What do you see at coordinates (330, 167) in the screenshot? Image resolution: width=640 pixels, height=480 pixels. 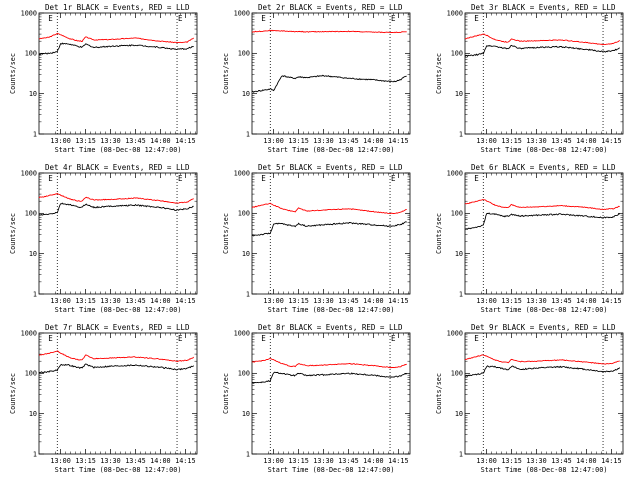 I see `chart-title: Det 5r BLACK = Events, RED = LLD` at bounding box center [330, 167].